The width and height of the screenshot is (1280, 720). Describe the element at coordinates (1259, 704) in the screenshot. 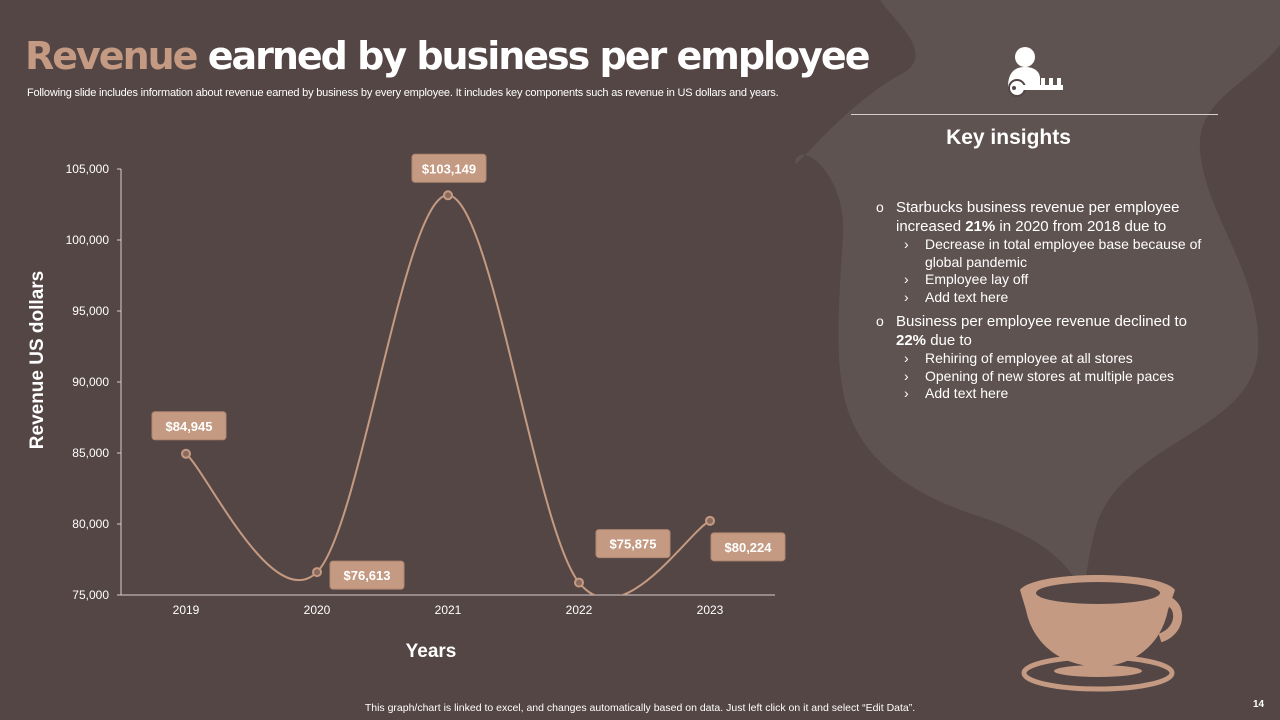

I see `page-number: 14` at that location.